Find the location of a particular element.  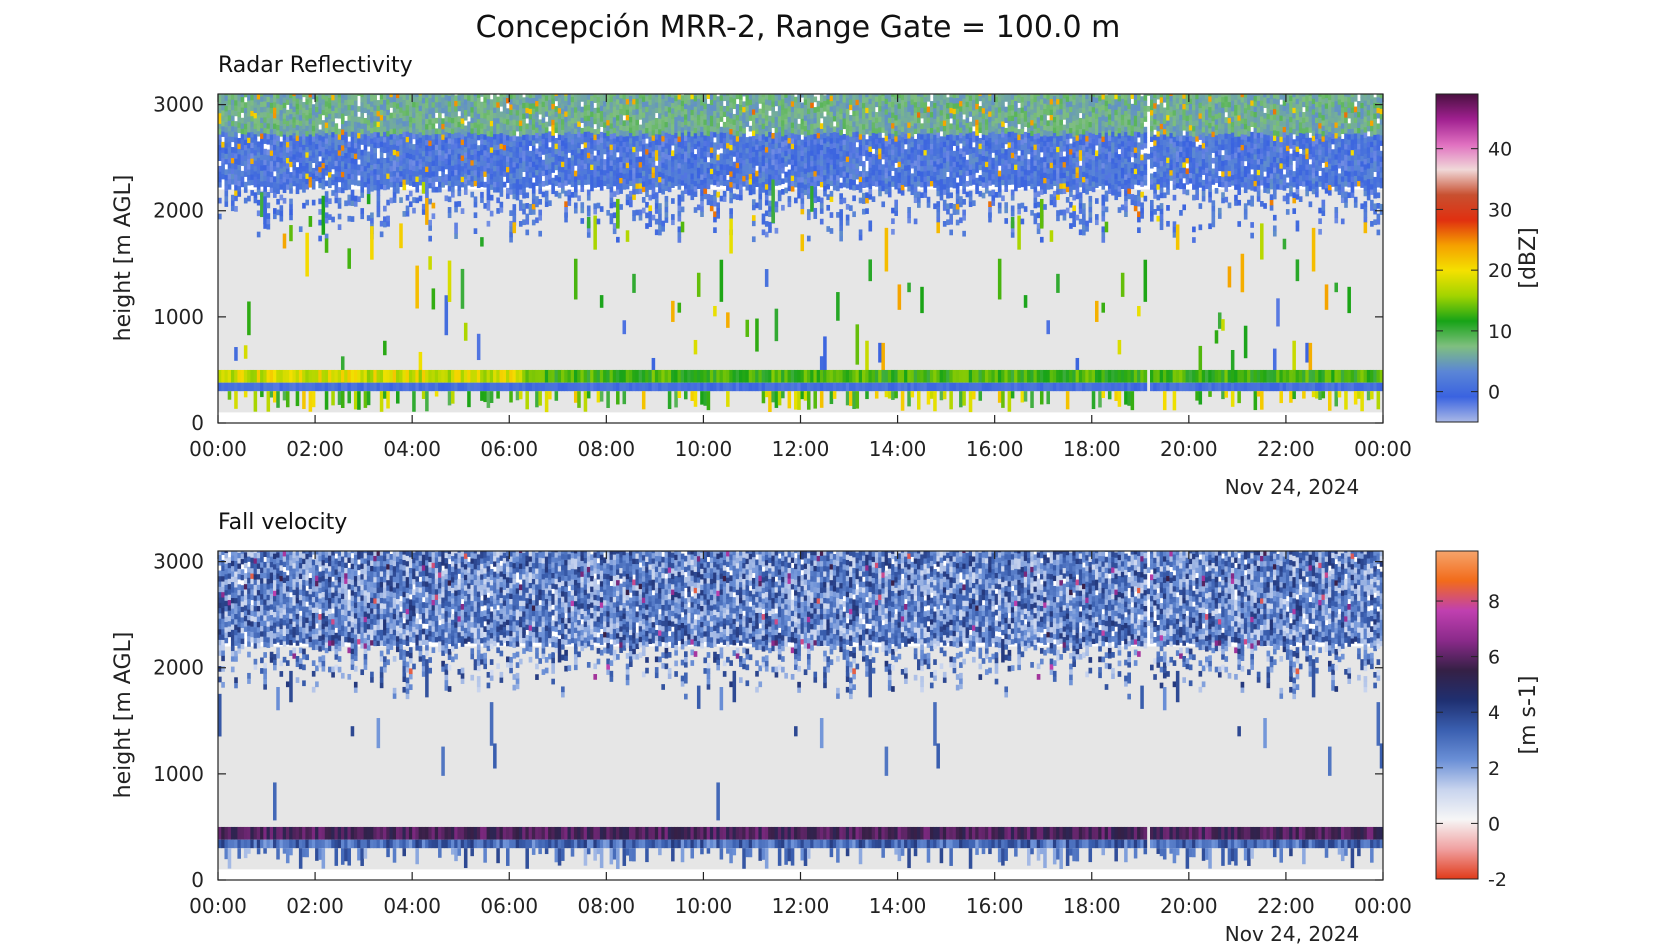

colorbar-tick-label: 40 is located at coordinates (1500, 150).